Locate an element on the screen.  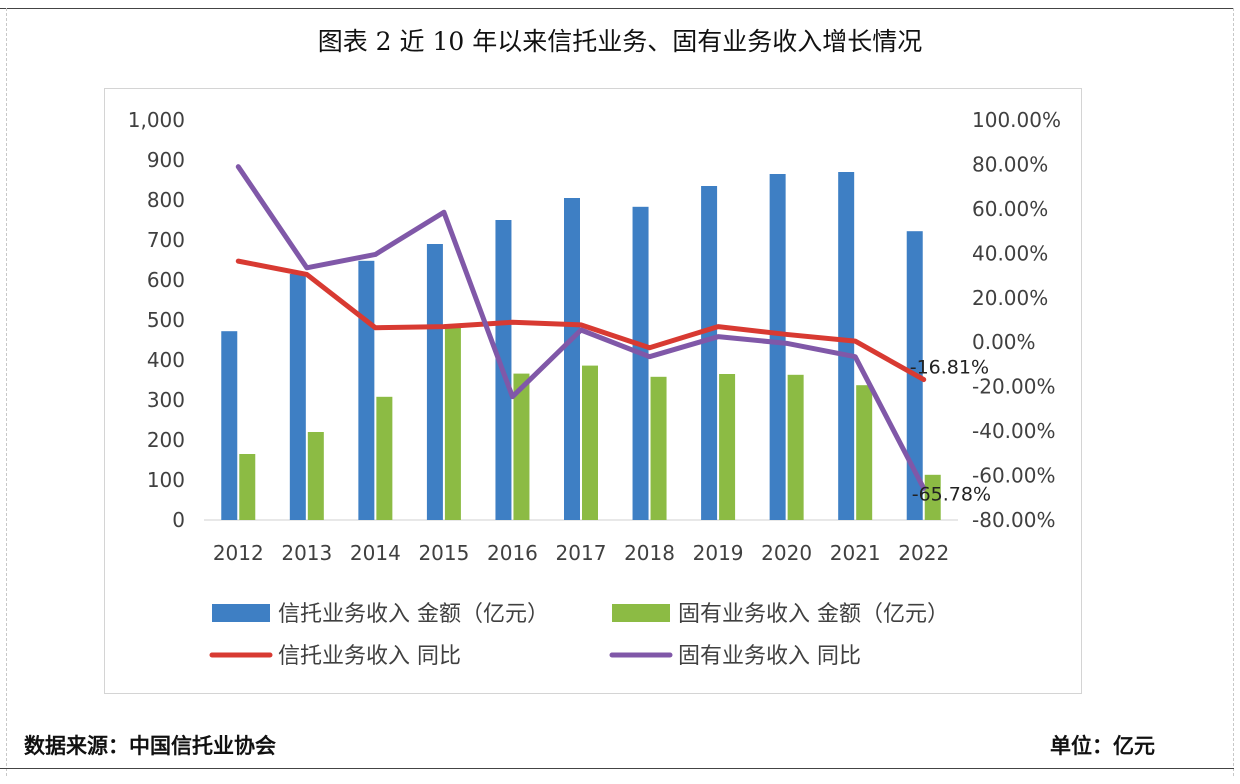
left-axis-tick-label: 200 is located at coordinates (166, 440).